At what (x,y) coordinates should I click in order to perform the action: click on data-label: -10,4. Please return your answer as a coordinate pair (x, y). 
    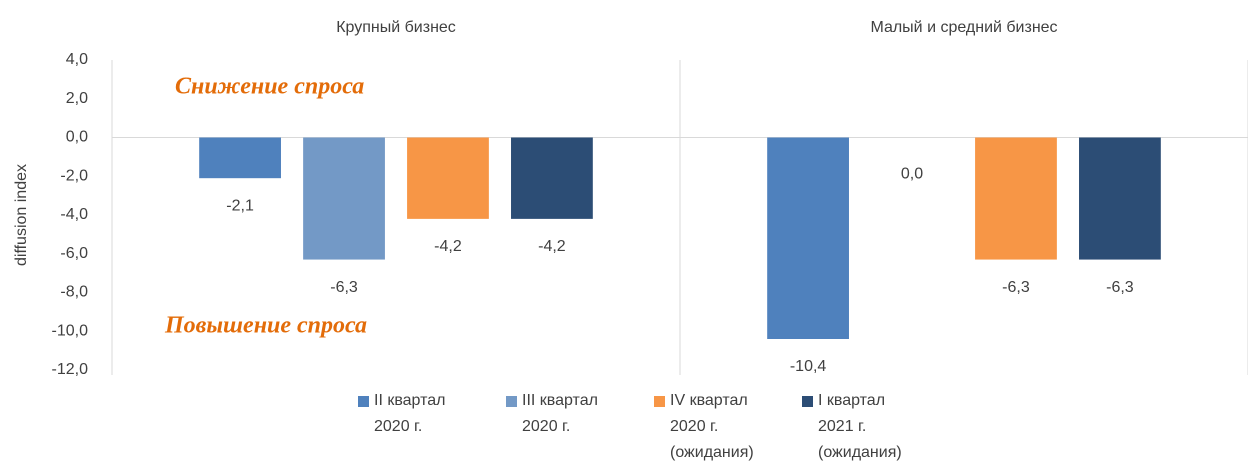
    Looking at the image, I should click on (808, 366).